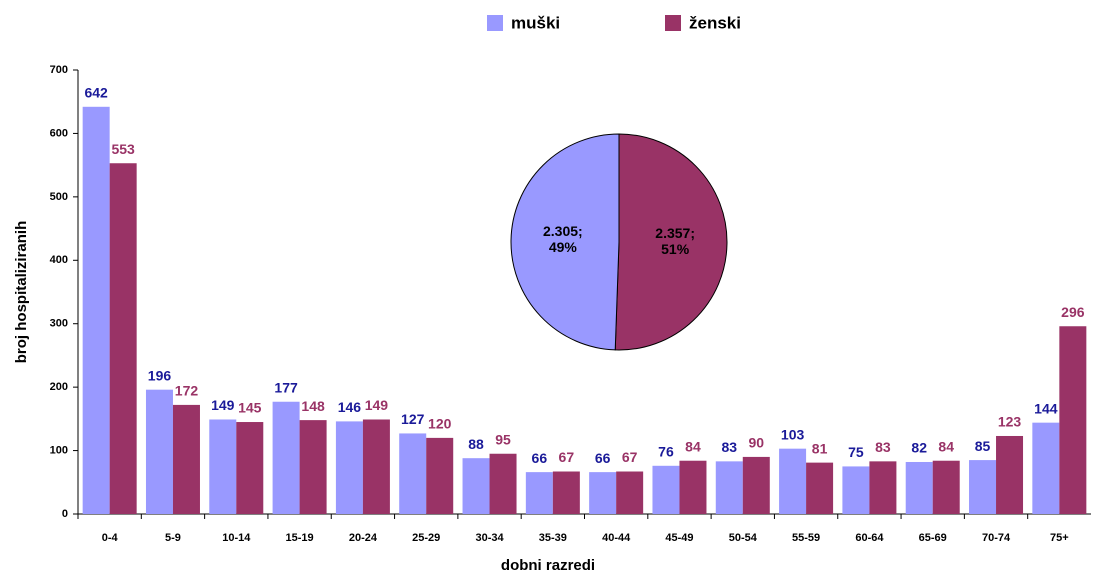  Describe the element at coordinates (535, 22) in the screenshot. I see `legend-label: muški` at that location.